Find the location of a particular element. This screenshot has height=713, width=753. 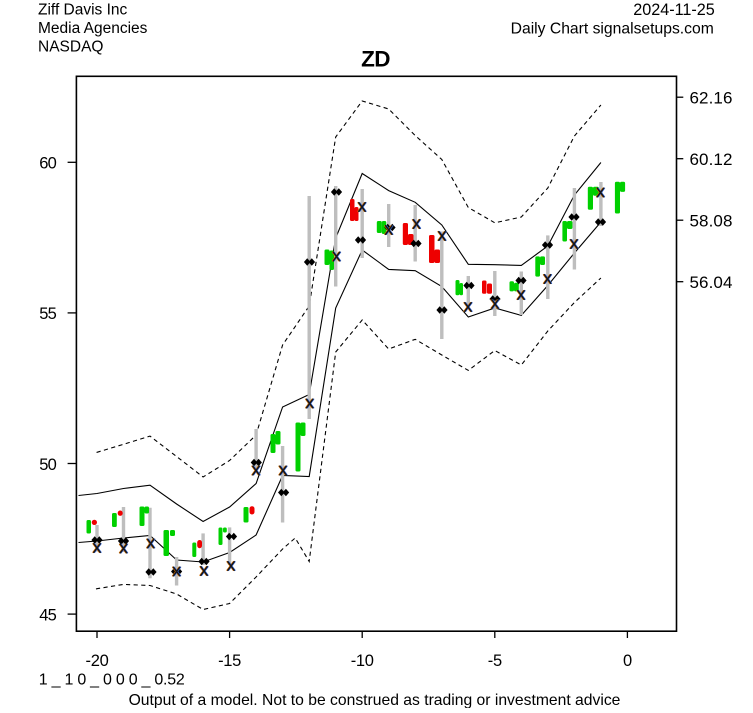

svg-text: -15 is located at coordinates (229, 661).